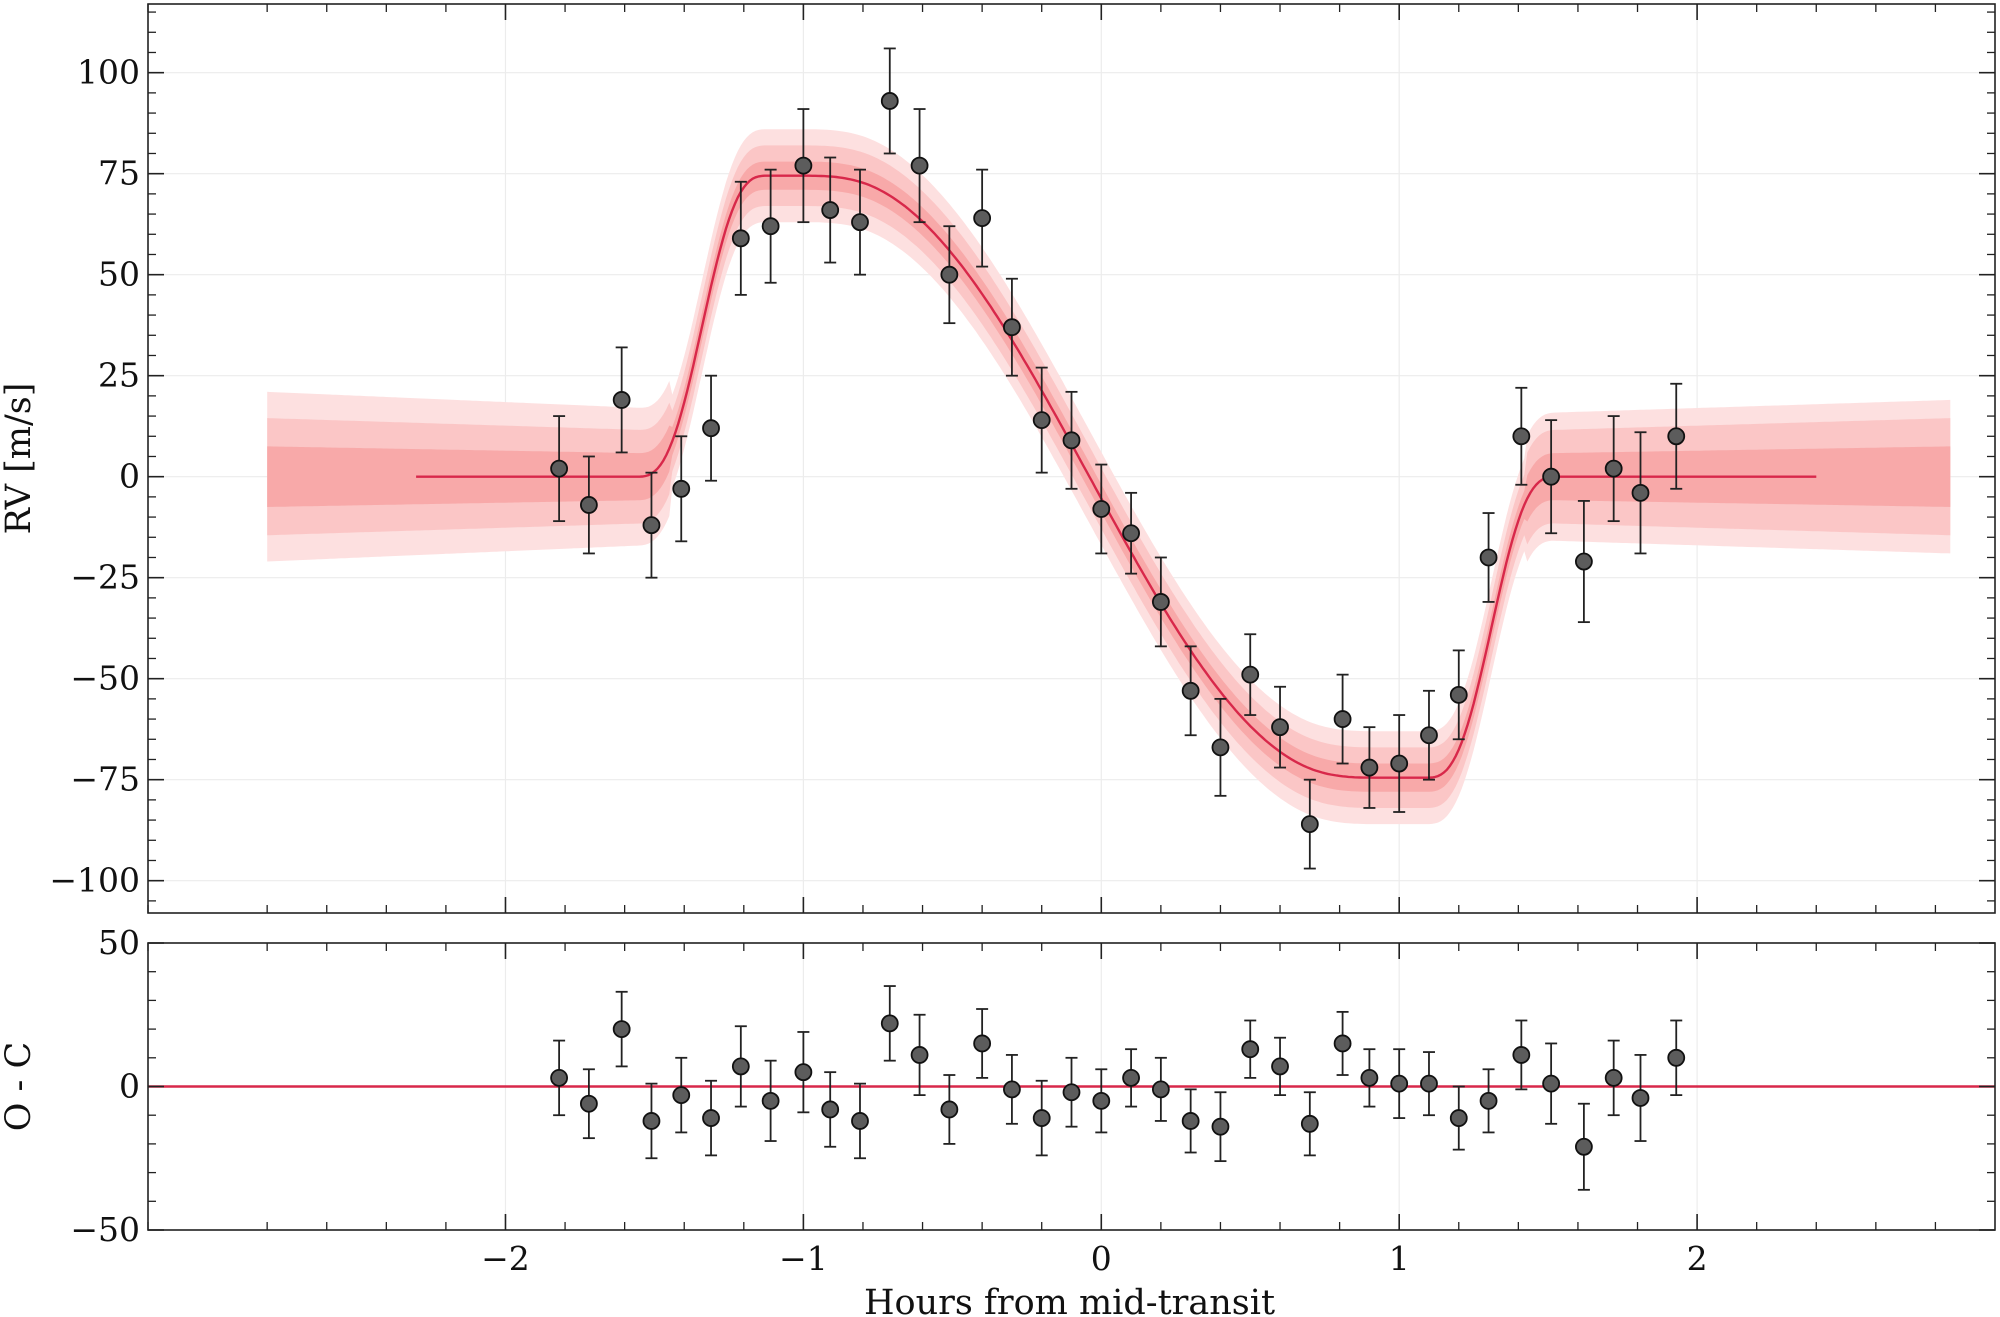 This screenshot has height=1317, width=2000. Describe the element at coordinates (1118, 1088) in the screenshot. I see `residual-data-points` at that location.